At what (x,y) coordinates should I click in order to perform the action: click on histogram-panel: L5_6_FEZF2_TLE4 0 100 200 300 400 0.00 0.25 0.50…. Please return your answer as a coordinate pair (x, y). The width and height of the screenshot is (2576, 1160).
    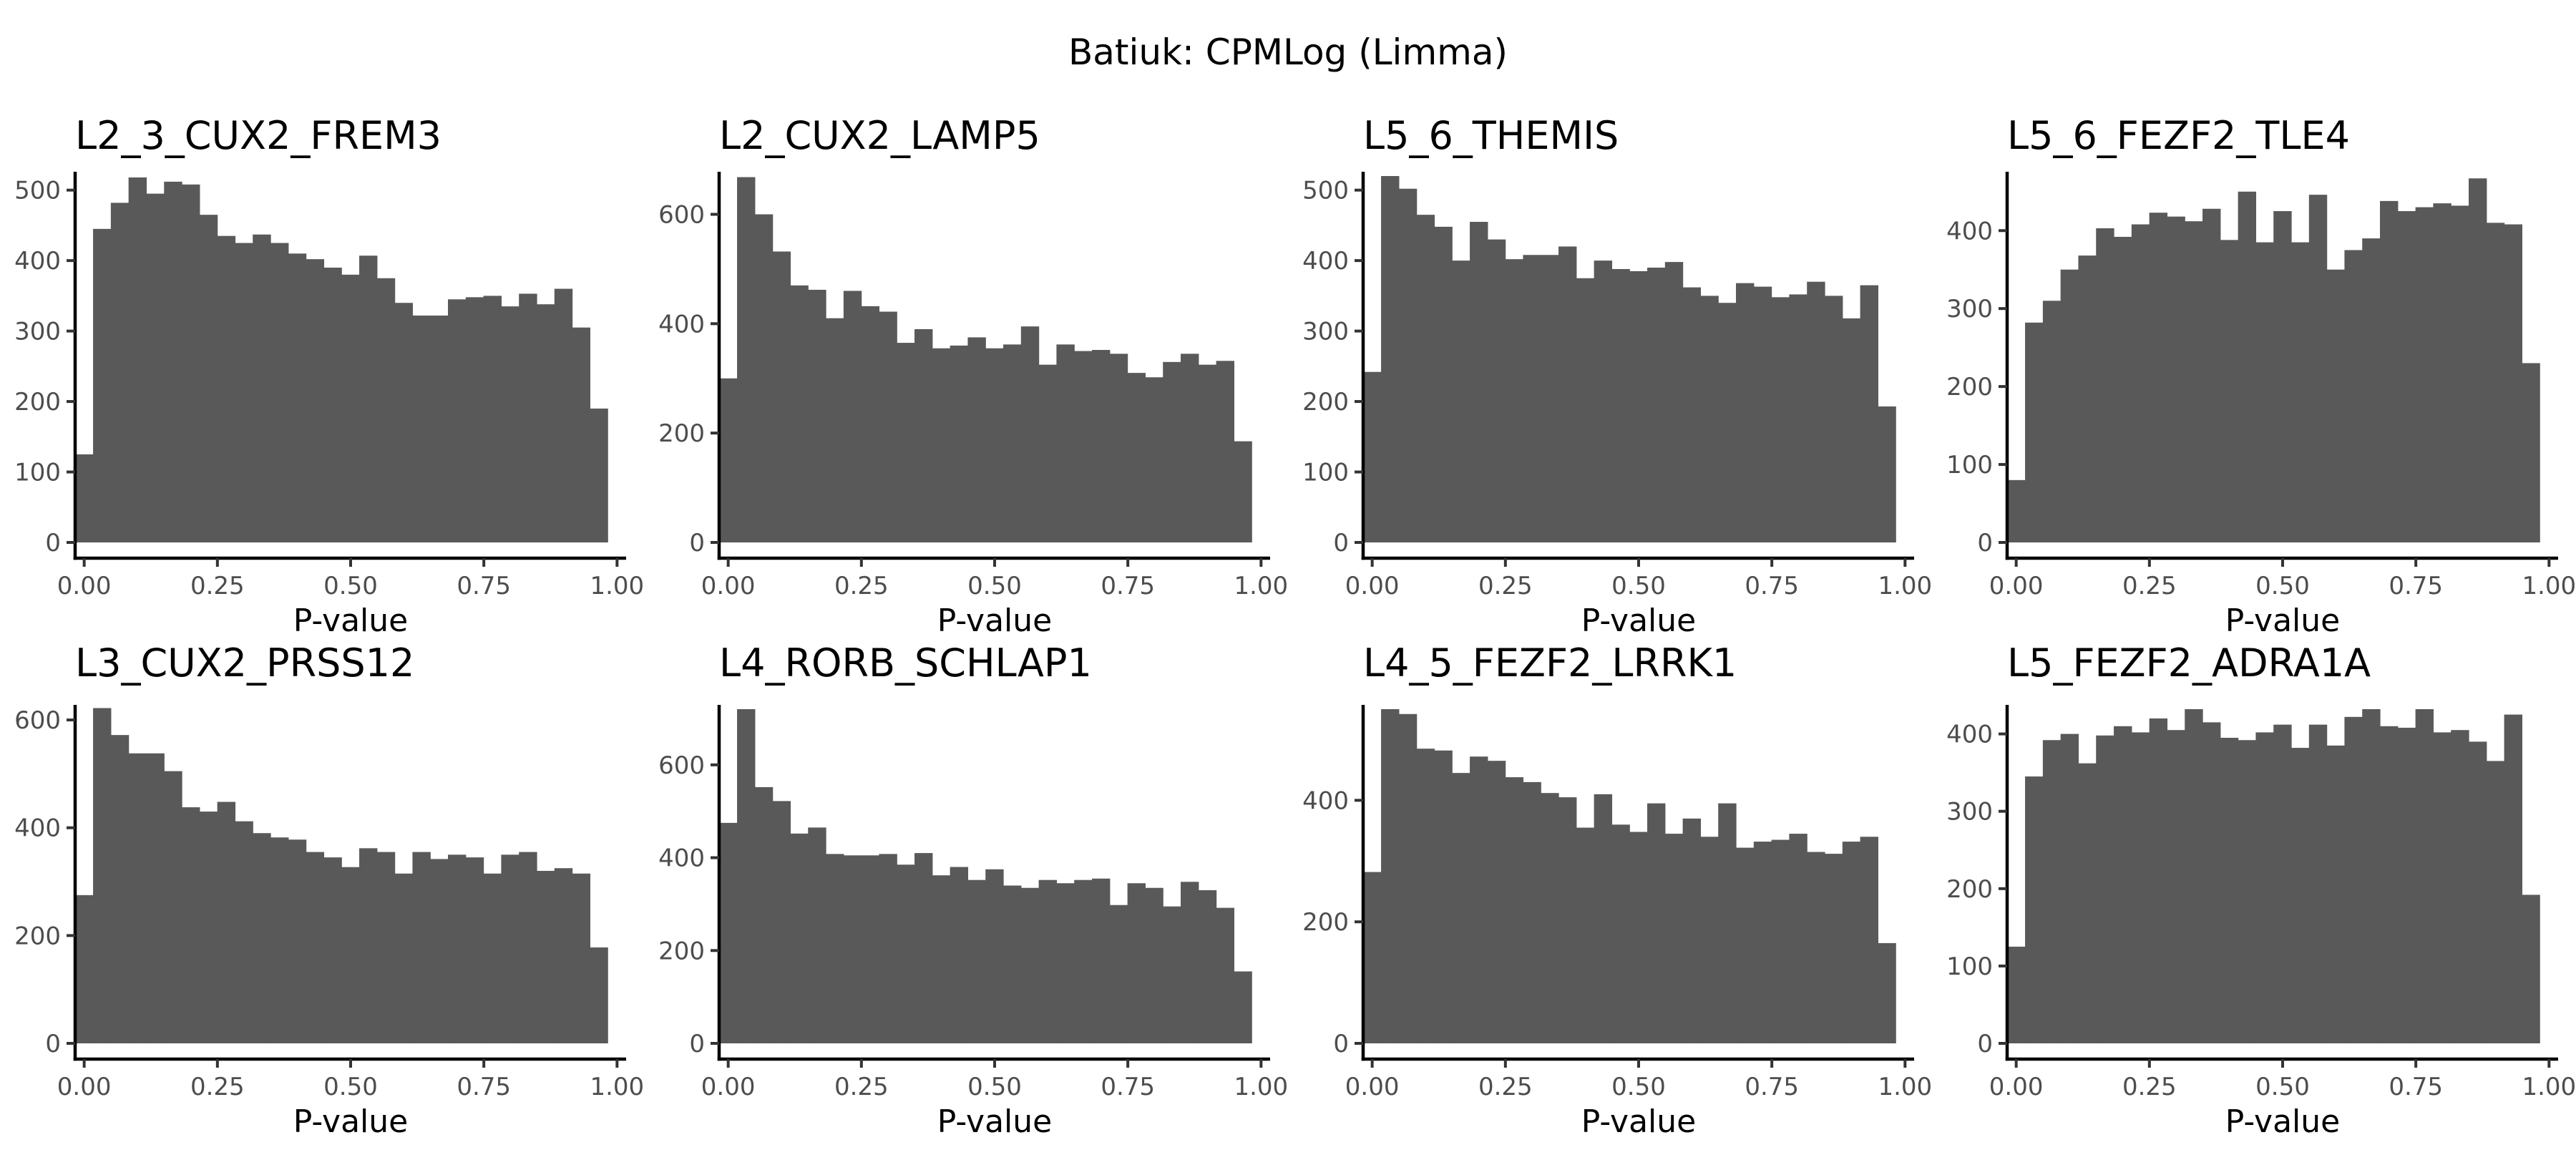
    Looking at the image, I should click on (2261, 376).